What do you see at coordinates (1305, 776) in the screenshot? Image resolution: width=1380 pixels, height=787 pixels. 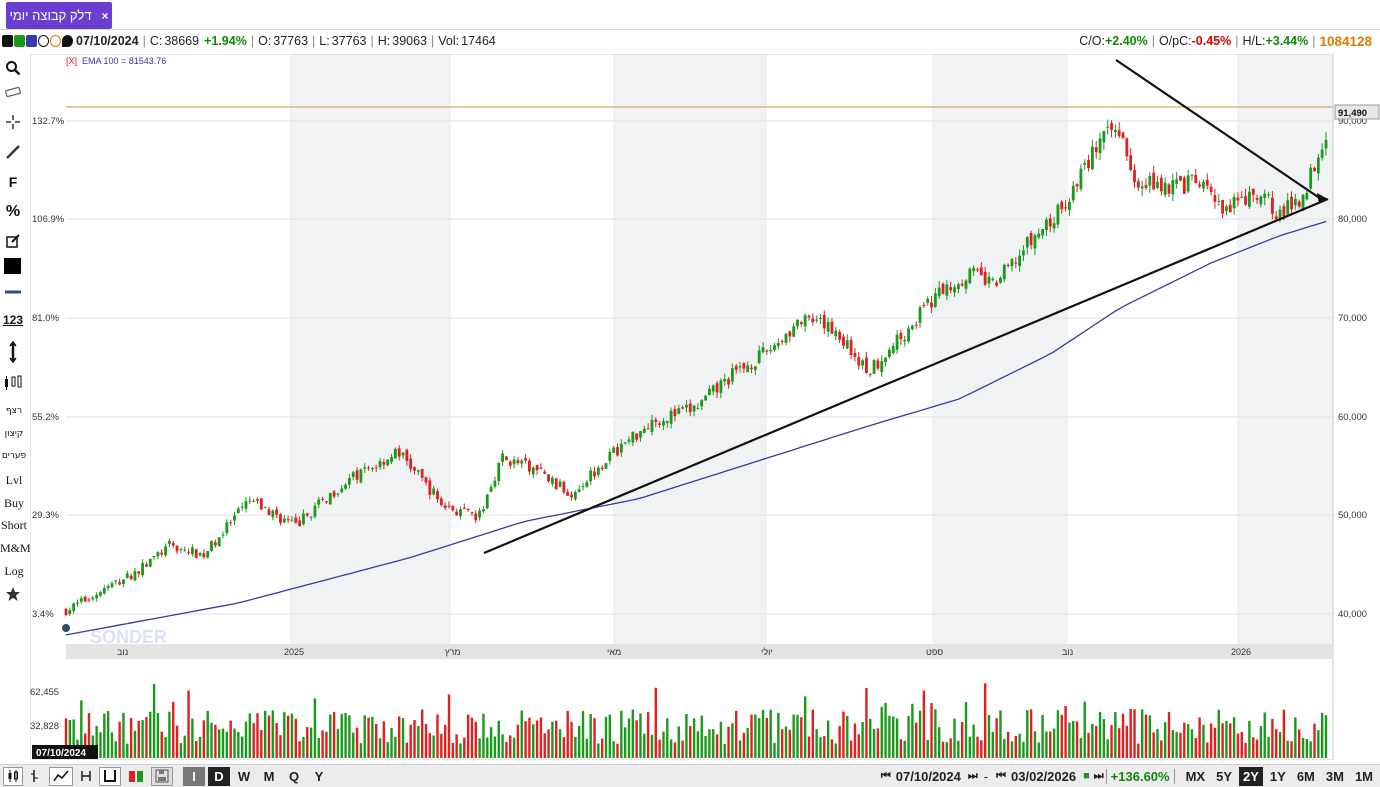 I see `range-6m-button: 6M` at bounding box center [1305, 776].